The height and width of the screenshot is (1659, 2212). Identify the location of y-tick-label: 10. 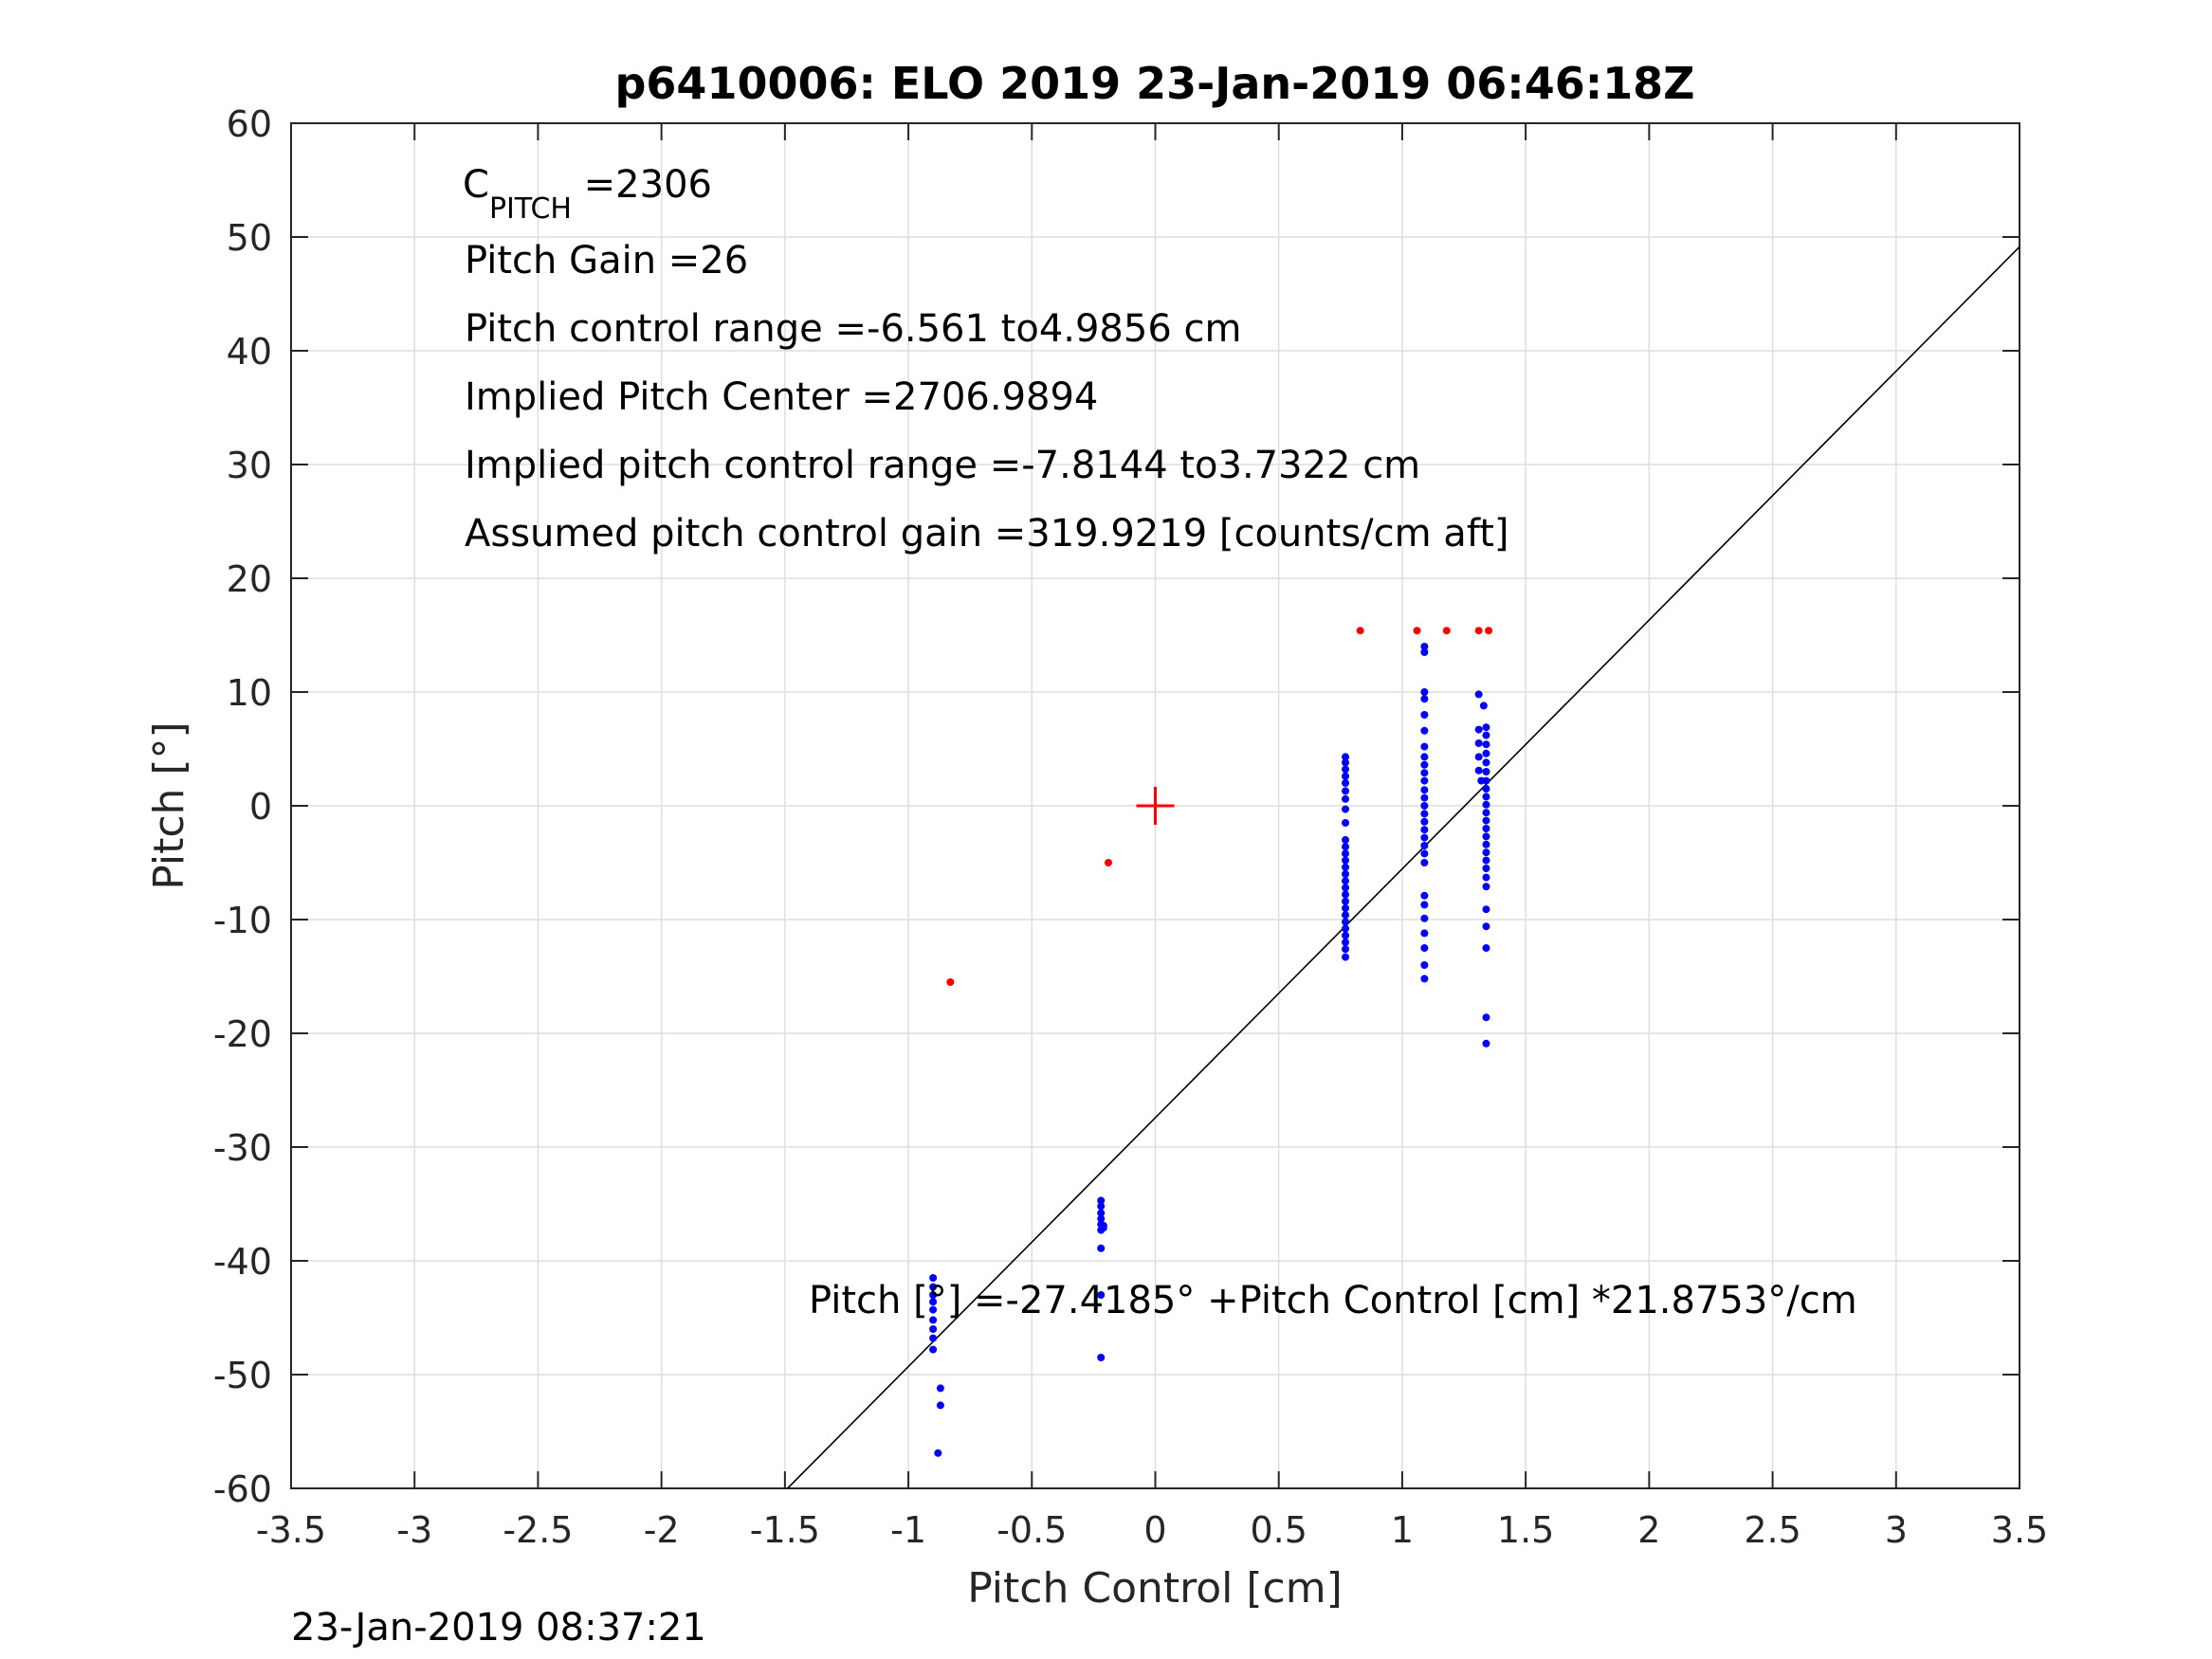
(249, 693).